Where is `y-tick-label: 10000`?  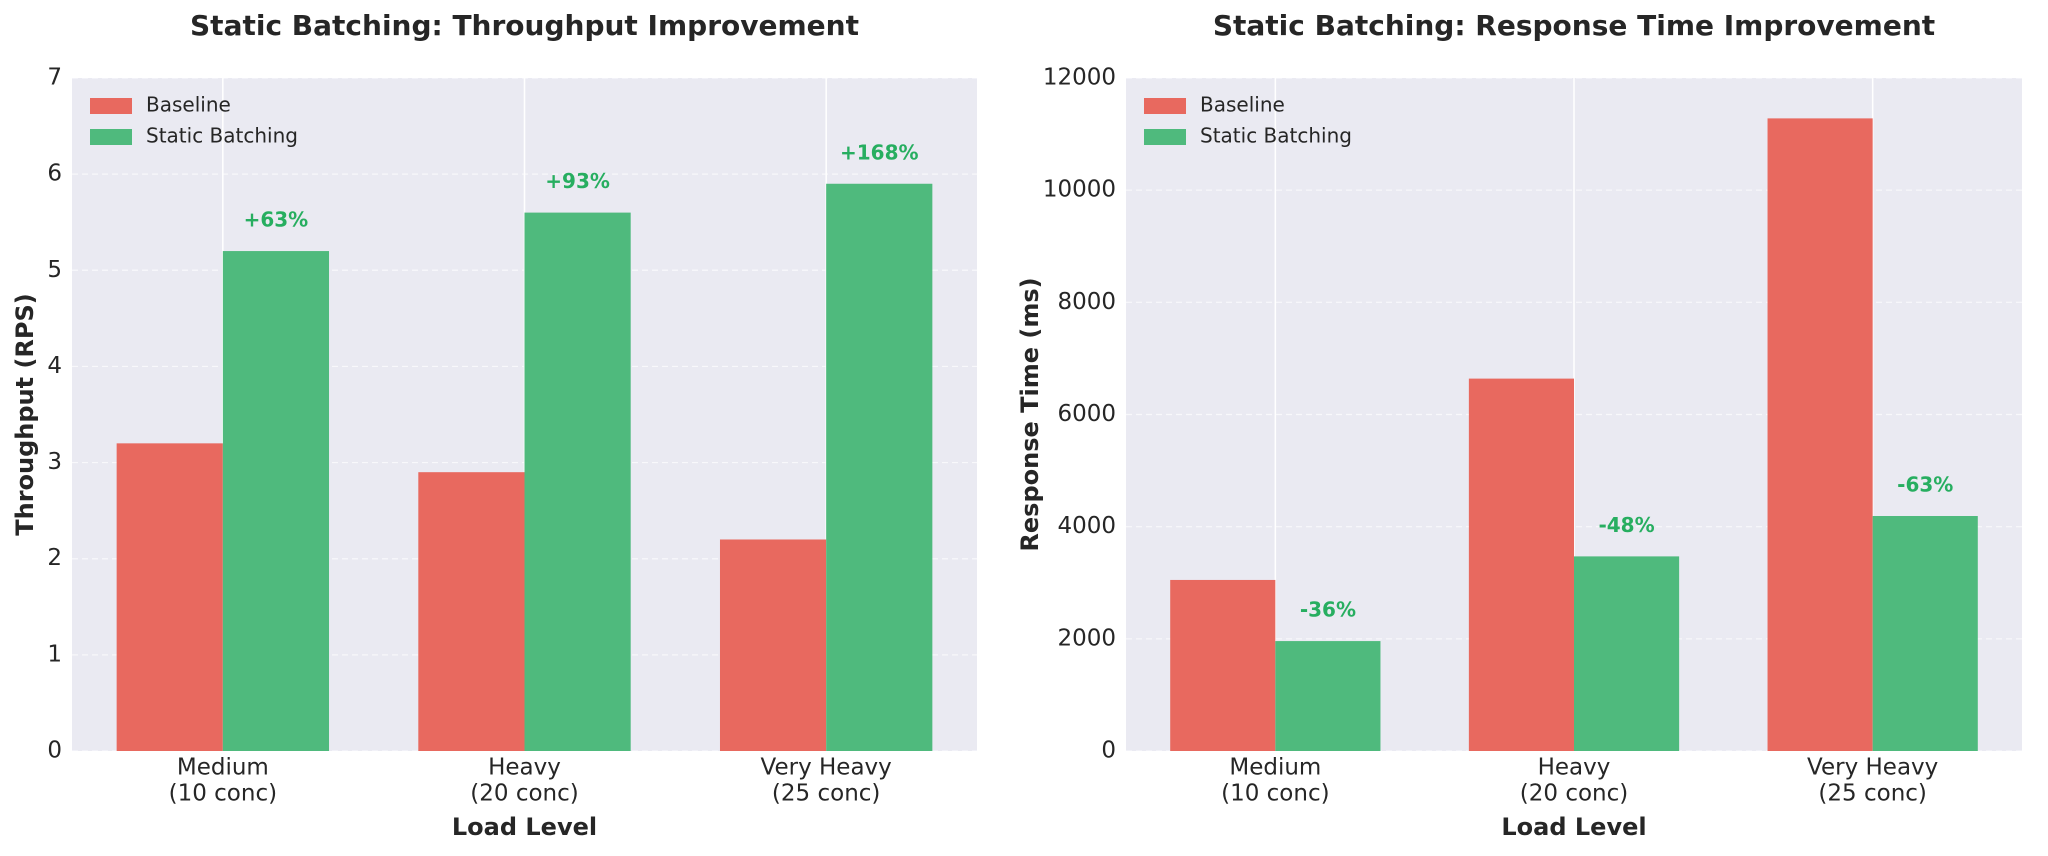 y-tick-label: 10000 is located at coordinates (1079, 190).